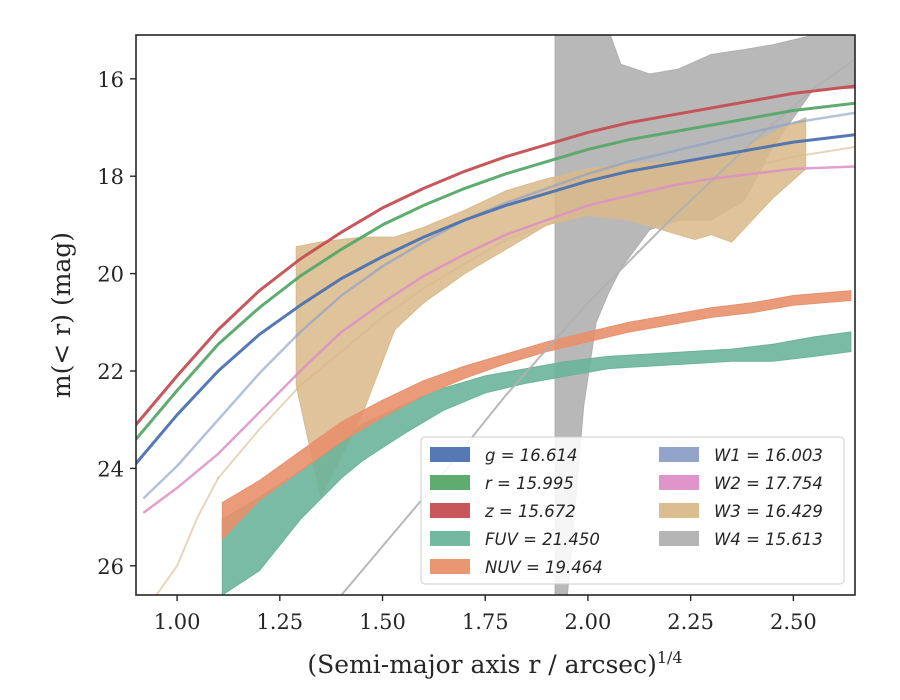 The image size is (900, 700). I want to click on legend-box, so click(632, 510).